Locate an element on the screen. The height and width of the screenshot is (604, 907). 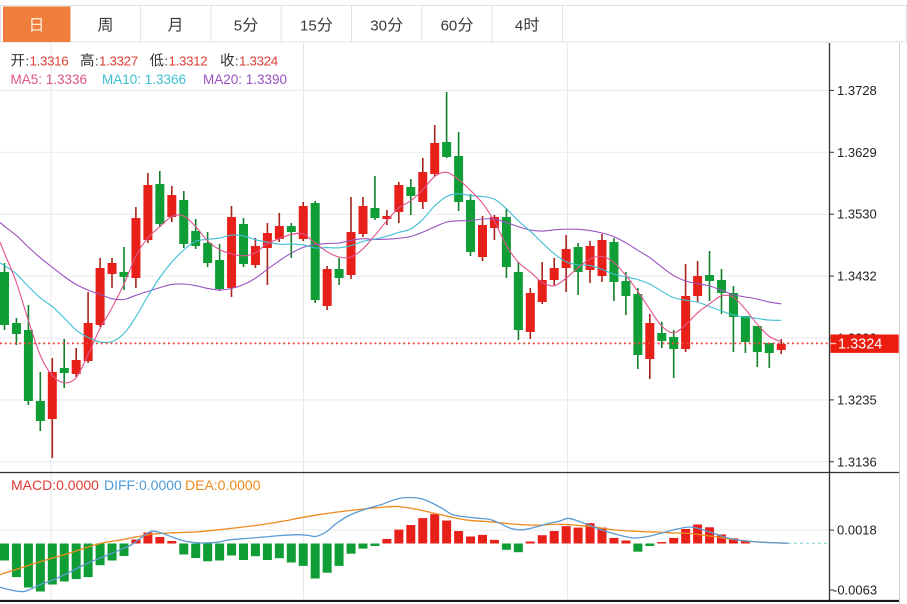
svg-text: DIFF:0.0000 is located at coordinates (143, 485).